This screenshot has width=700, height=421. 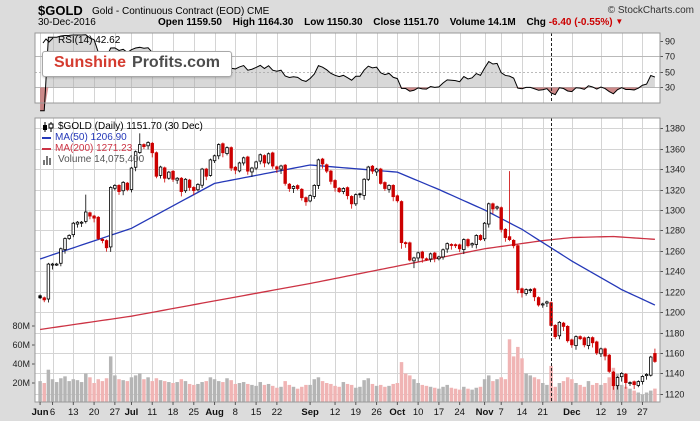 I want to click on svg-text: 13, so click(x=73, y=412).